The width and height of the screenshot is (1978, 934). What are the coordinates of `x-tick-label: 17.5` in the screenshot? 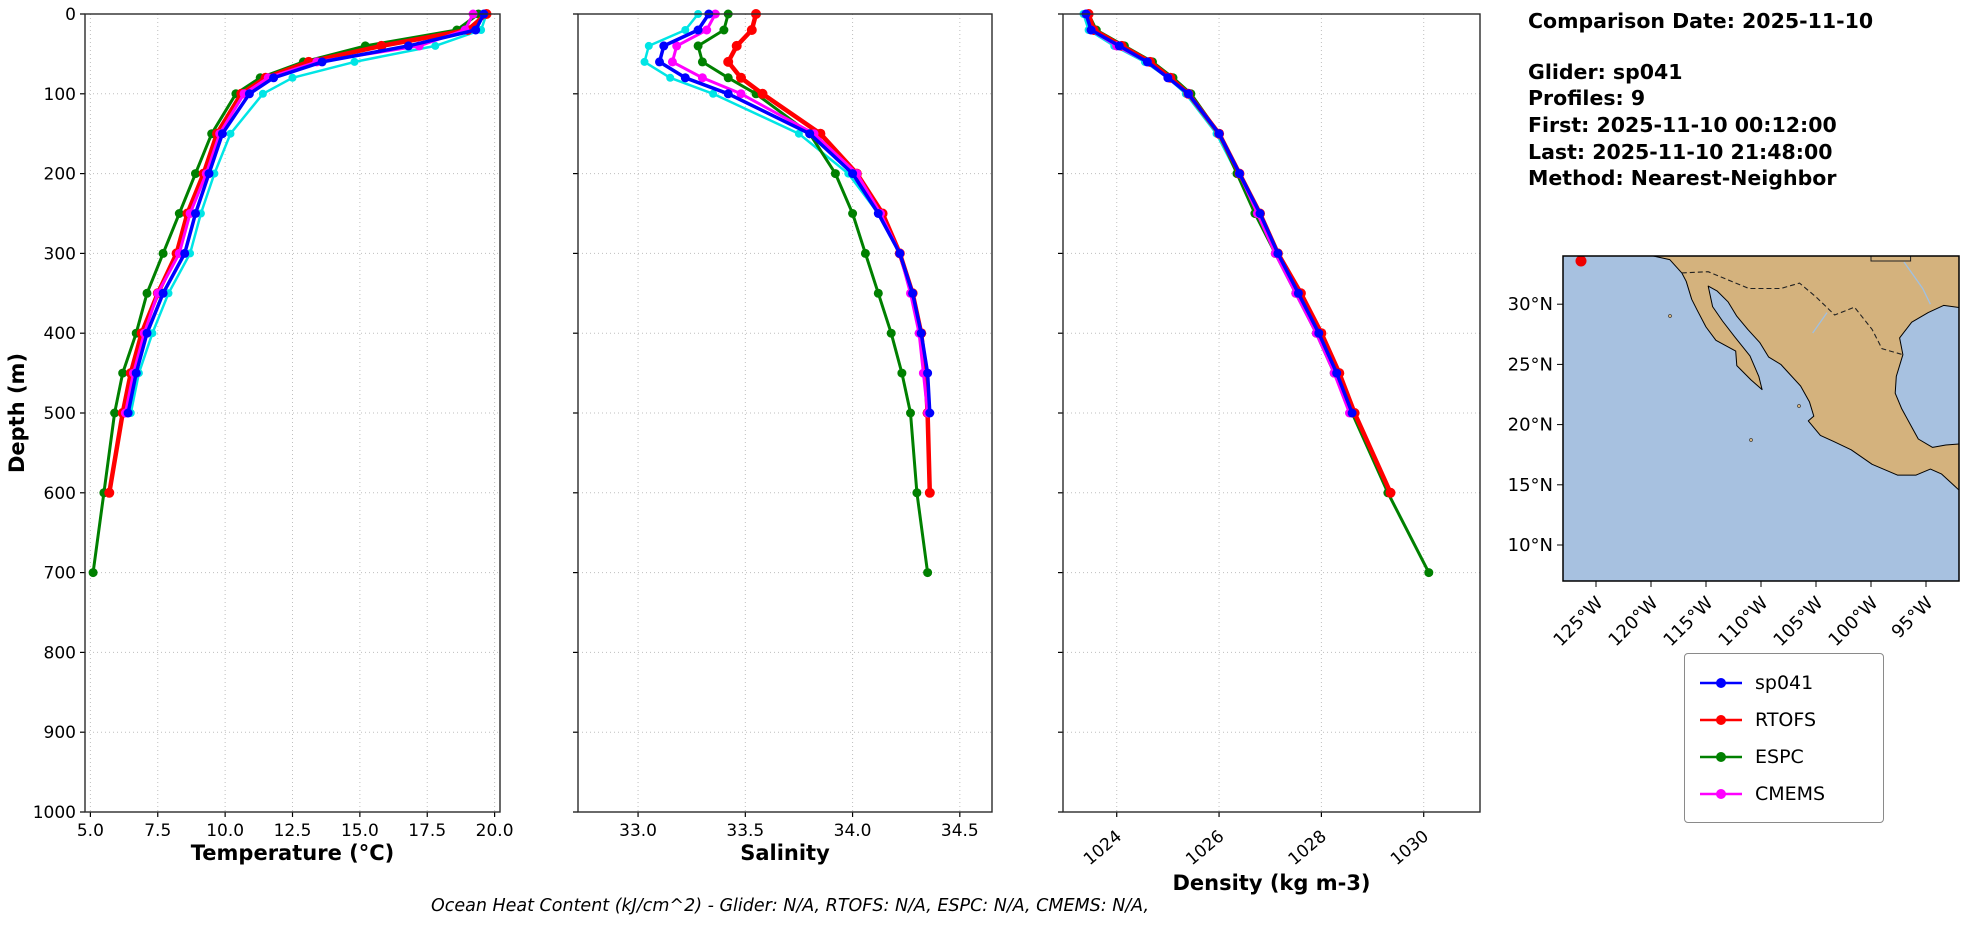 It's located at (427, 831).